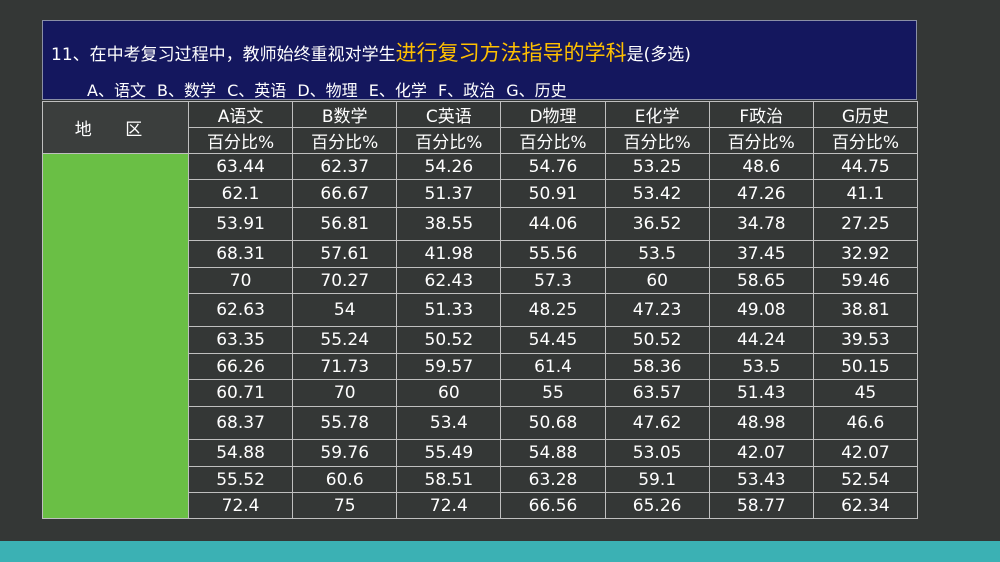  Describe the element at coordinates (657, 193) in the screenshot. I see `table-cell: 53.42` at that location.